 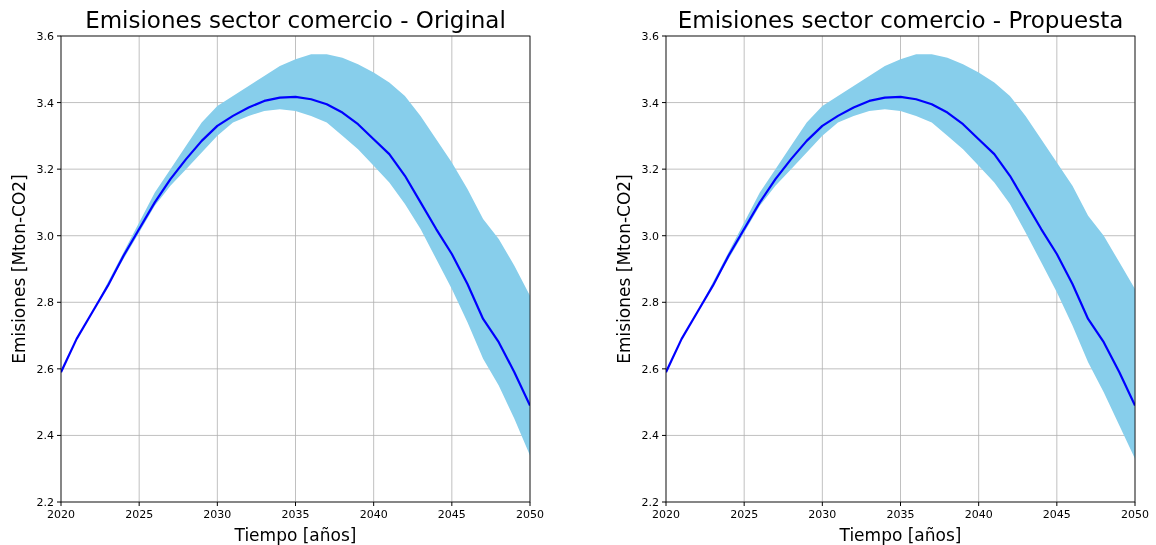 I want to click on chart-title: Emisiones sector comercio - Original, so click(x=295, y=20).